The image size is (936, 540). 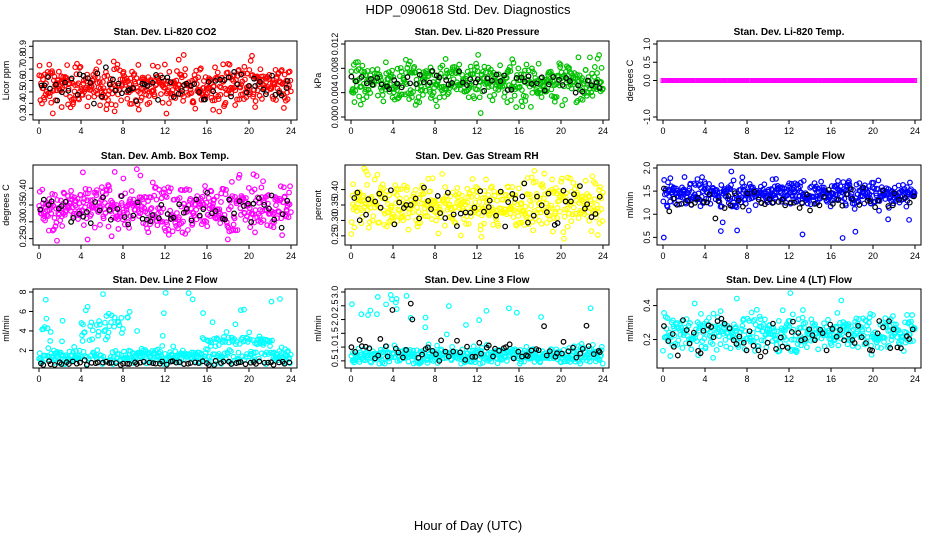 What do you see at coordinates (603, 131) in the screenshot?
I see `x-tick-label: 24` at bounding box center [603, 131].